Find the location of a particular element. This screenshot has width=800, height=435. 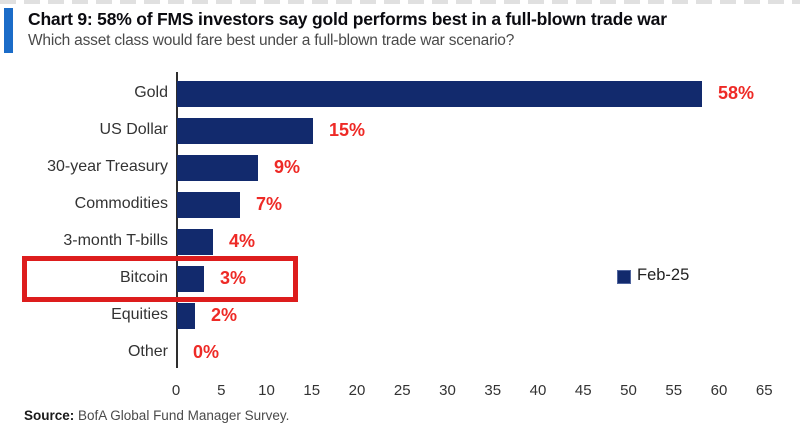

value-label-other: 0% is located at coordinates (206, 352).